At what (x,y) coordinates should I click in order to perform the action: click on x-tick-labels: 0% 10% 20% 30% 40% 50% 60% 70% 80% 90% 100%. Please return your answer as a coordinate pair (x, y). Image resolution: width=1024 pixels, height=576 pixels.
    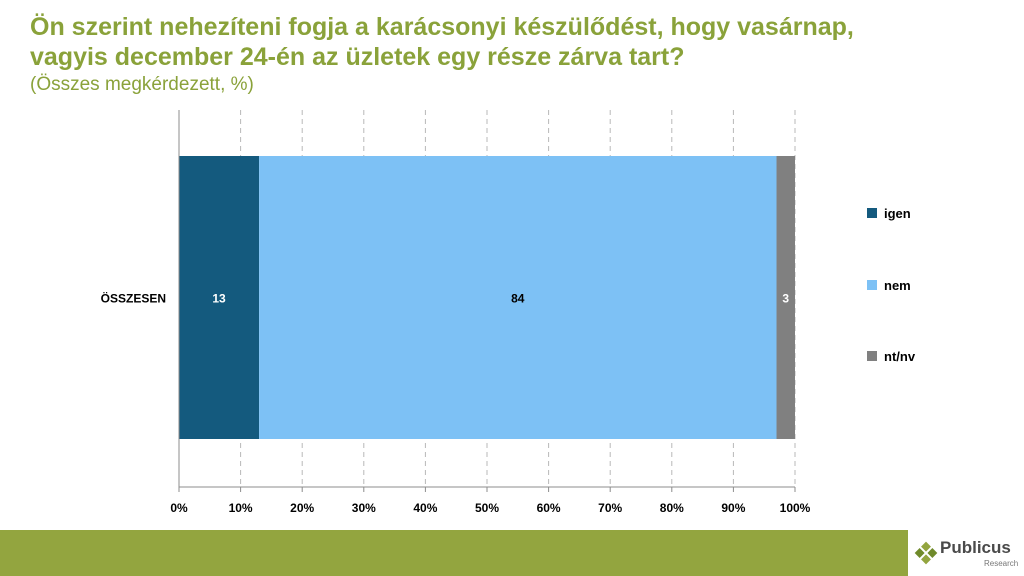
    Looking at the image, I should click on (490, 508).